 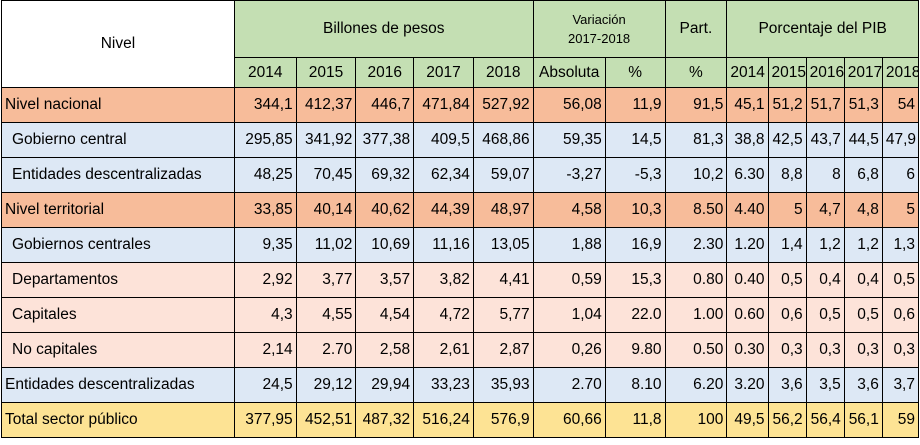 I want to click on pib-cell: 38,8, so click(x=747, y=140).